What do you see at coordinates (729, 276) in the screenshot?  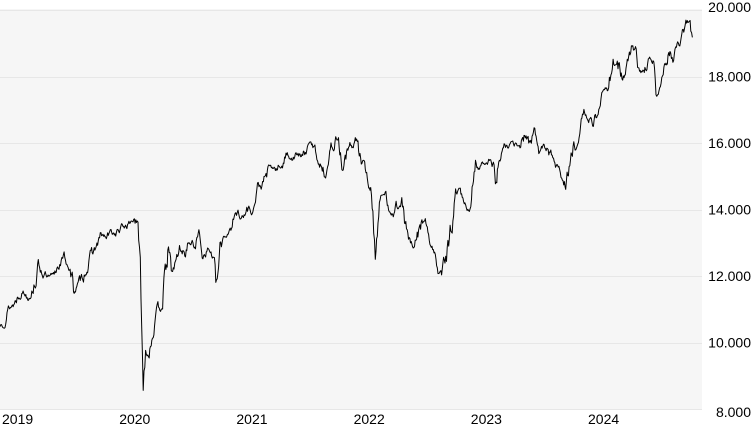 I see `y-axis-label: 12.000` at bounding box center [729, 276].